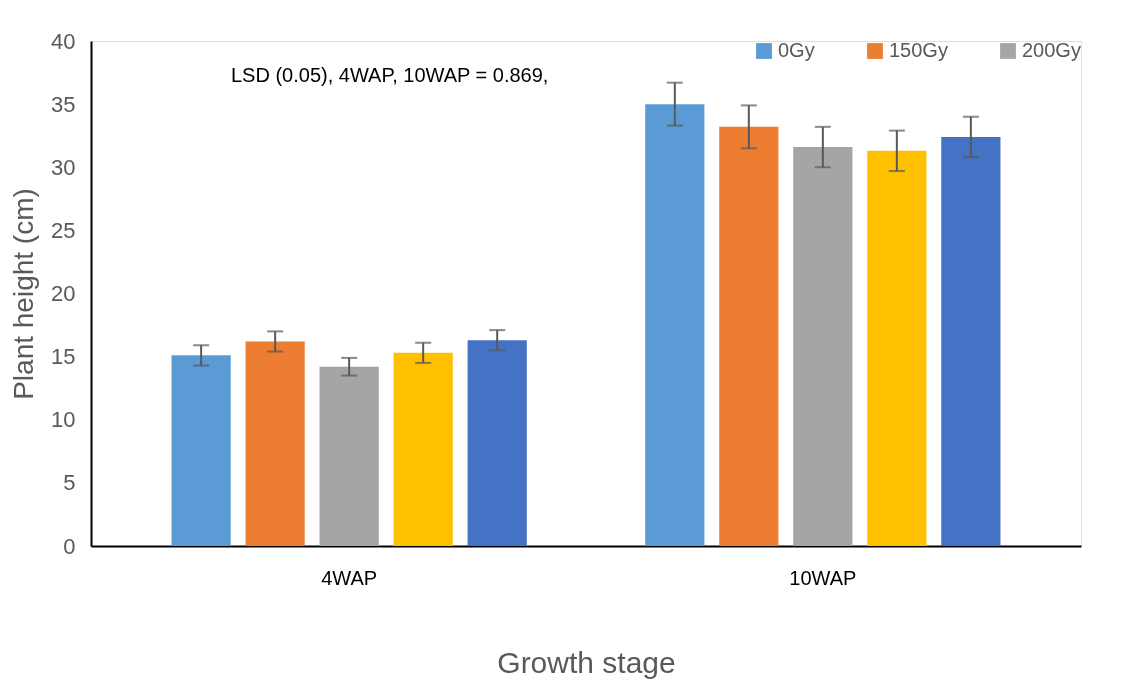 This screenshot has height=694, width=1139. I want to click on x-tick-label: 4WAP, so click(349, 577).